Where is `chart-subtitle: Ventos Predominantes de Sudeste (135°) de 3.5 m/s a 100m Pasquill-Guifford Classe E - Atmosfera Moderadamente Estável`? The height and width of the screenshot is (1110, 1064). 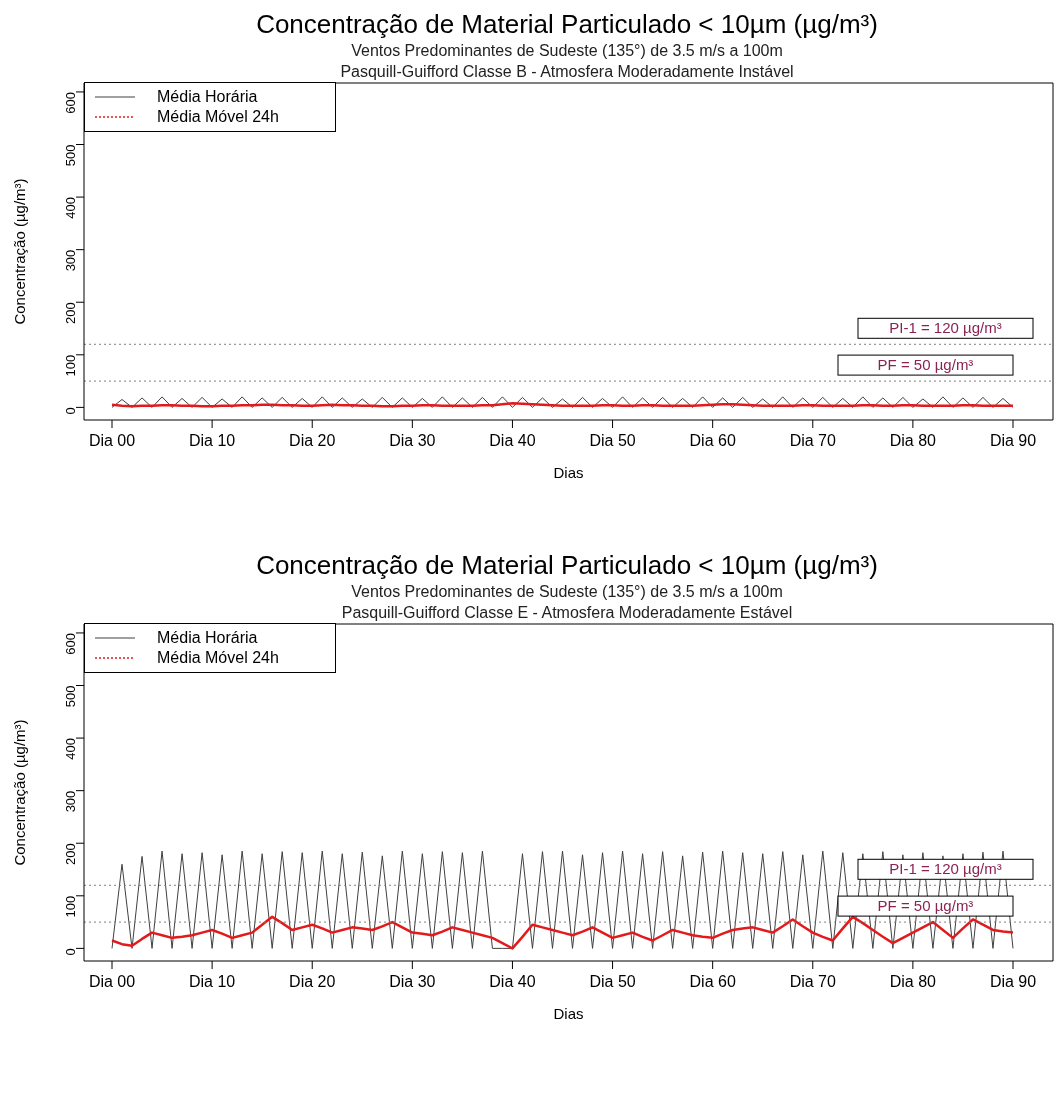
chart-subtitle: Ventos Predominantes de Sudeste (135°) de 3.5 m/s a 100m Pasquill-Guifford Classe E - Atmosfera Moderadamente Estável is located at coordinates (567, 602).